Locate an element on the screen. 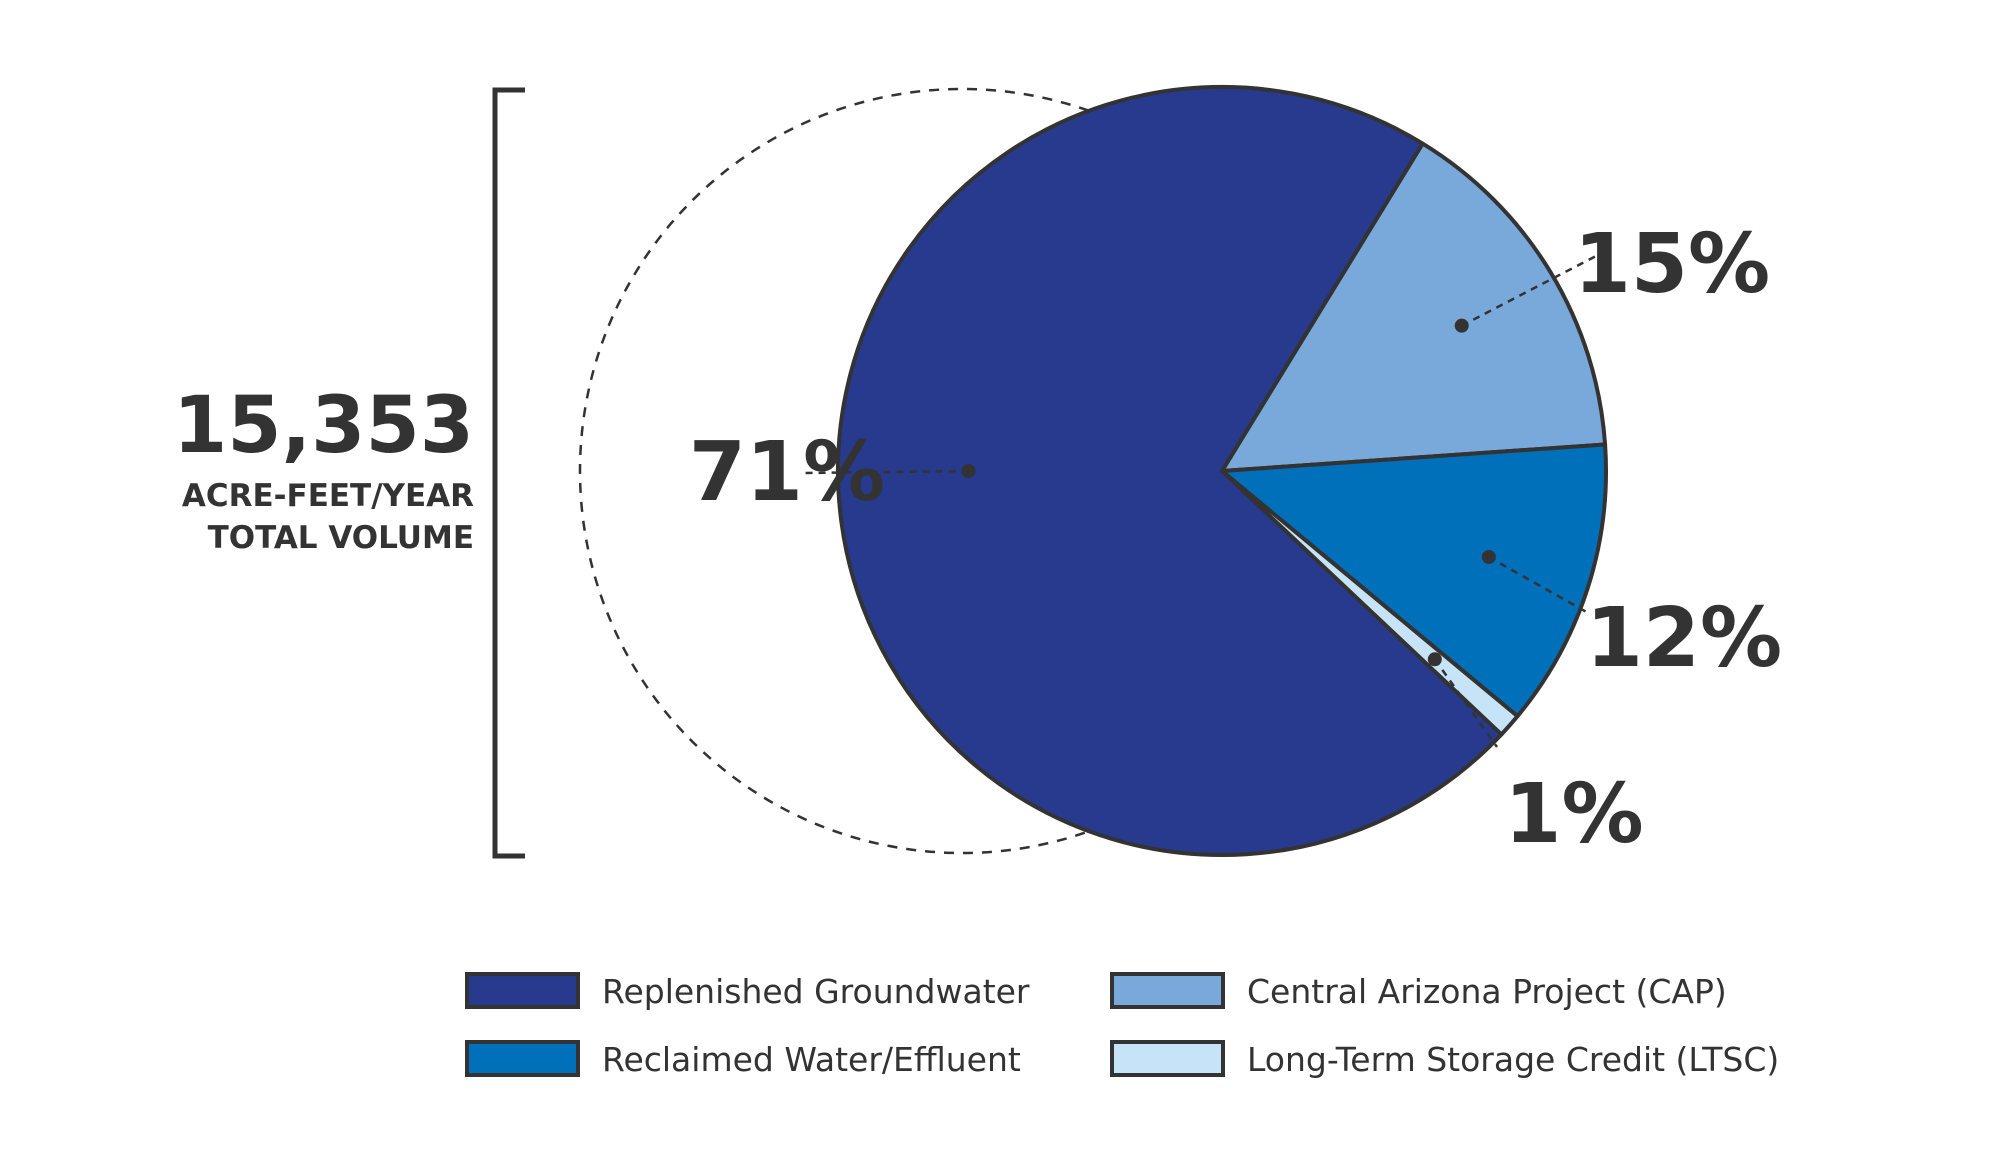 The height and width of the screenshot is (1149, 2000). legend-label: Reclaimed Water/Effluent is located at coordinates (811, 1059).